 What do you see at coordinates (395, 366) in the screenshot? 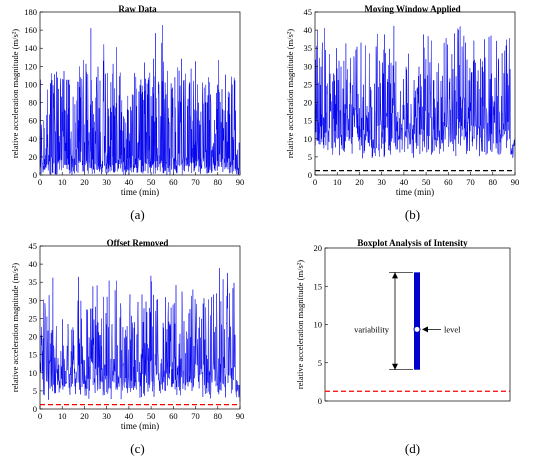
I see `arrow-head-bottom` at bounding box center [395, 366].